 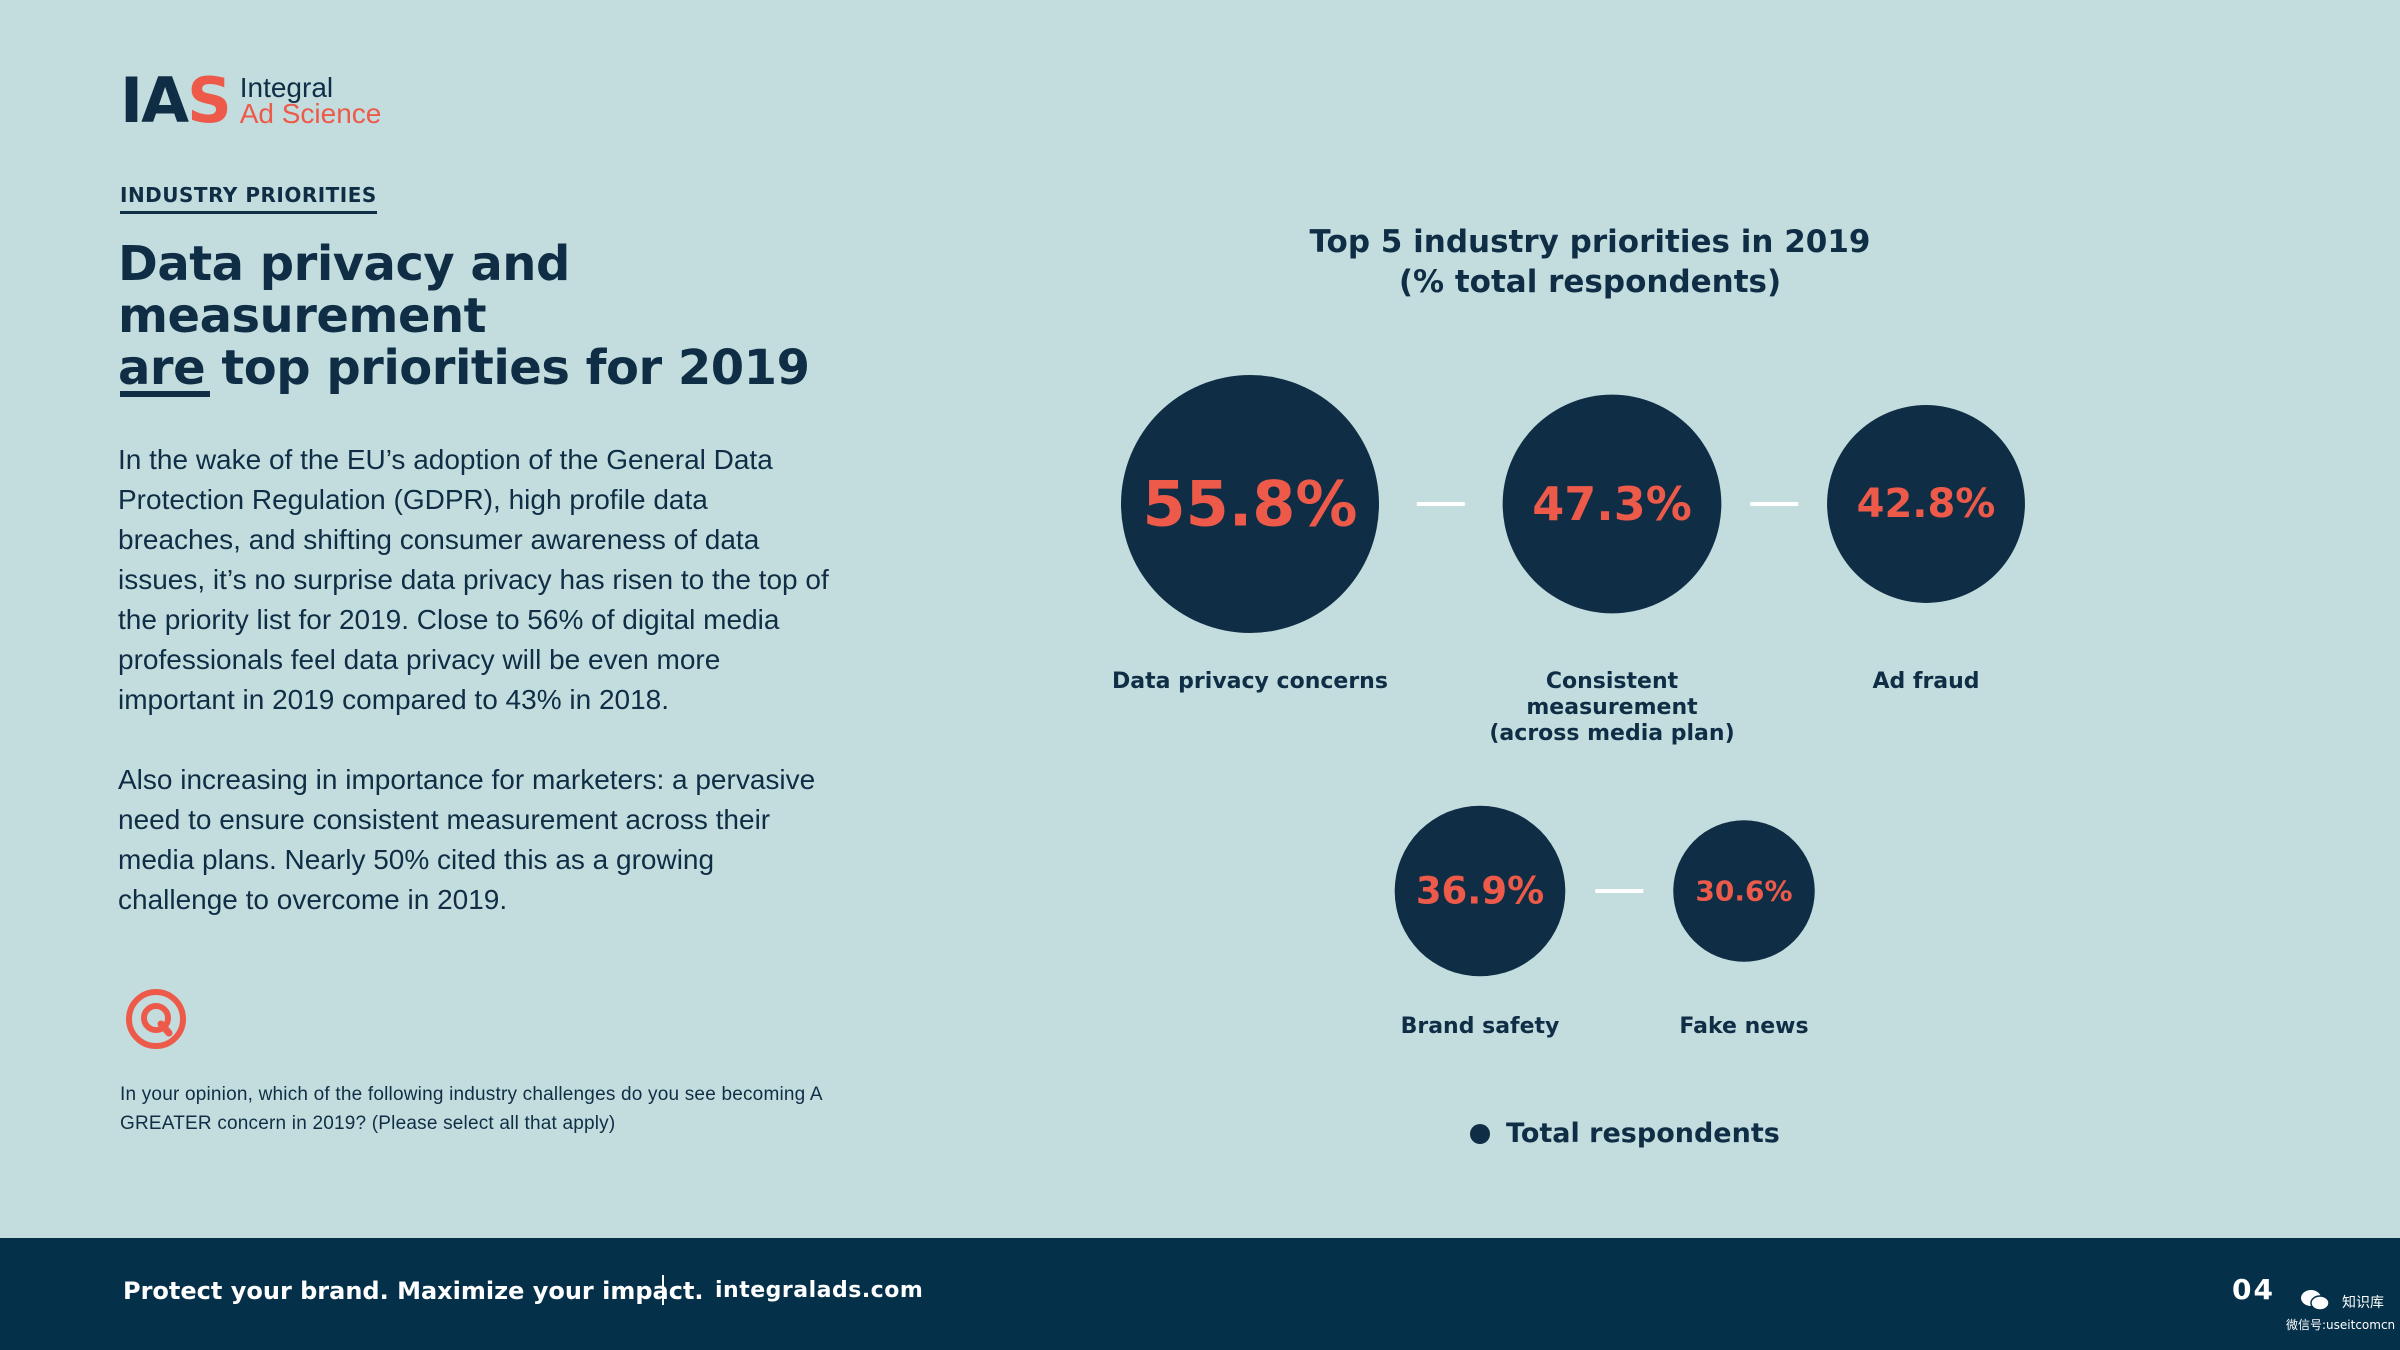 I want to click on logo-line-2: Ad Science, so click(x=310, y=113).